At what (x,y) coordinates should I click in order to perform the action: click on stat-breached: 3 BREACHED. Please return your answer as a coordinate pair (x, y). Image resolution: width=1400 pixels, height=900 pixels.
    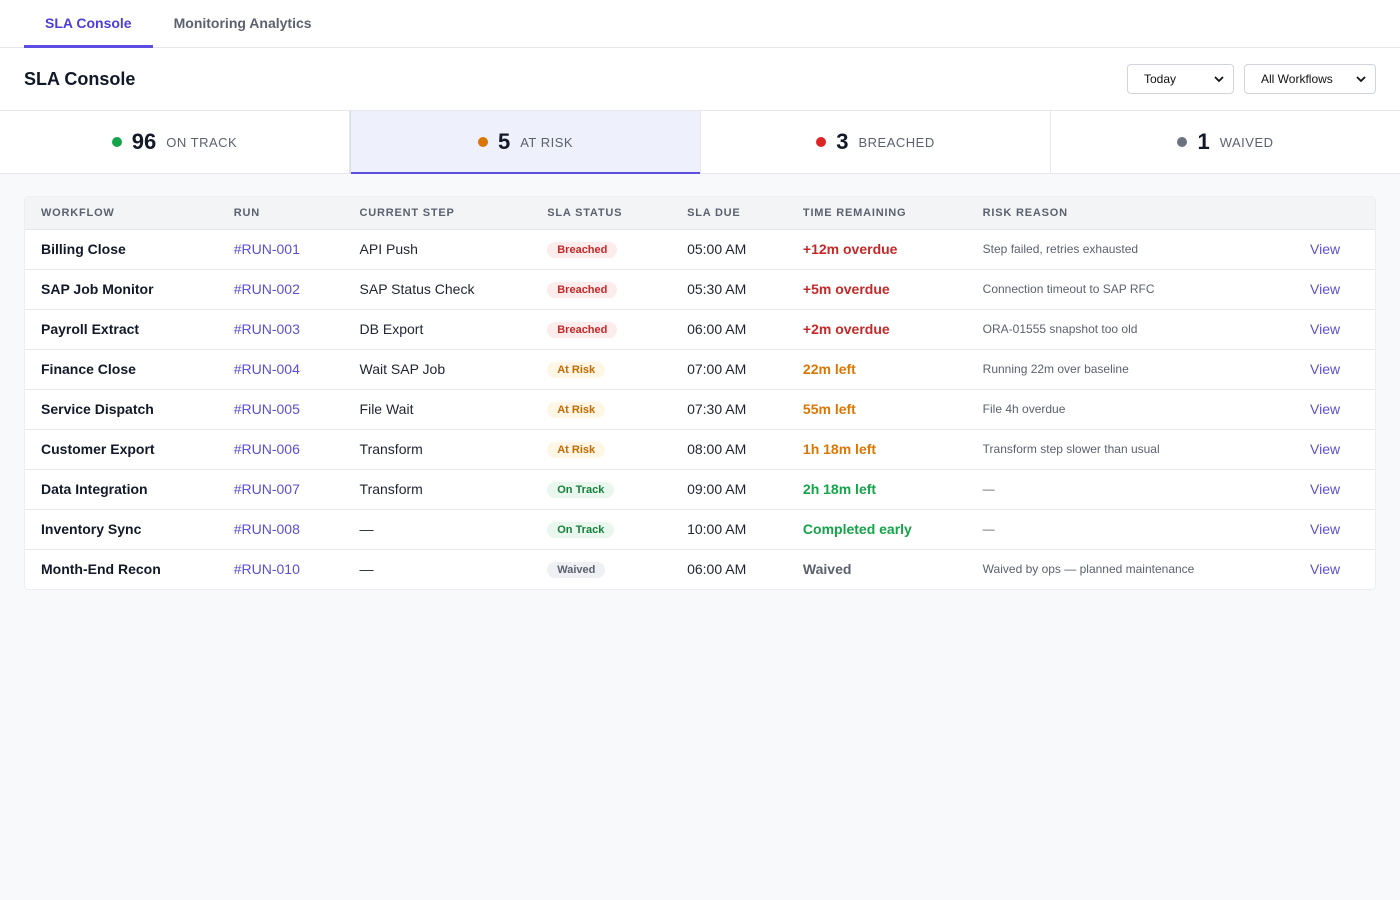
    Looking at the image, I should click on (876, 142).